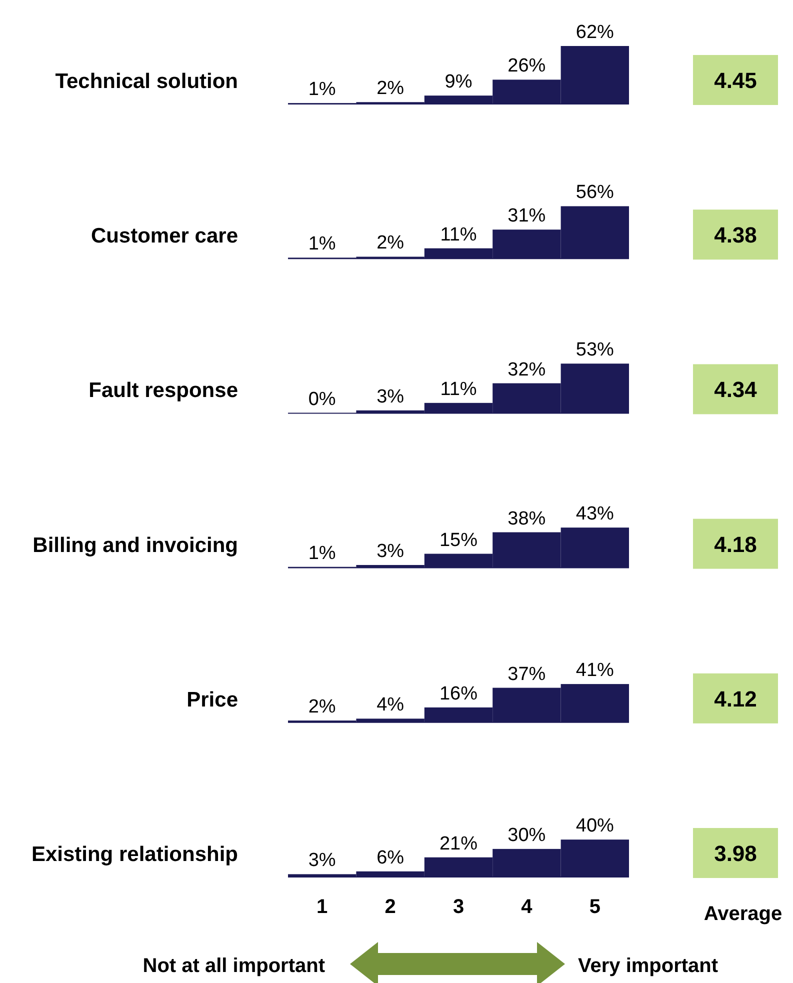 This screenshot has height=983, width=793. What do you see at coordinates (735, 699) in the screenshot?
I see `text: 4.12` at bounding box center [735, 699].